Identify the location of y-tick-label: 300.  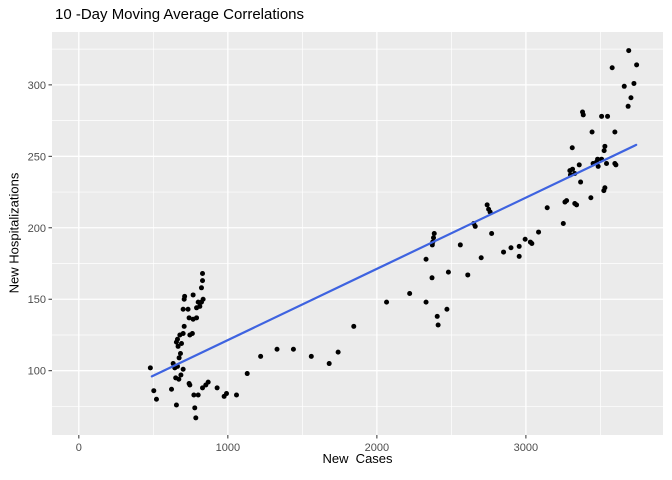
(37, 86).